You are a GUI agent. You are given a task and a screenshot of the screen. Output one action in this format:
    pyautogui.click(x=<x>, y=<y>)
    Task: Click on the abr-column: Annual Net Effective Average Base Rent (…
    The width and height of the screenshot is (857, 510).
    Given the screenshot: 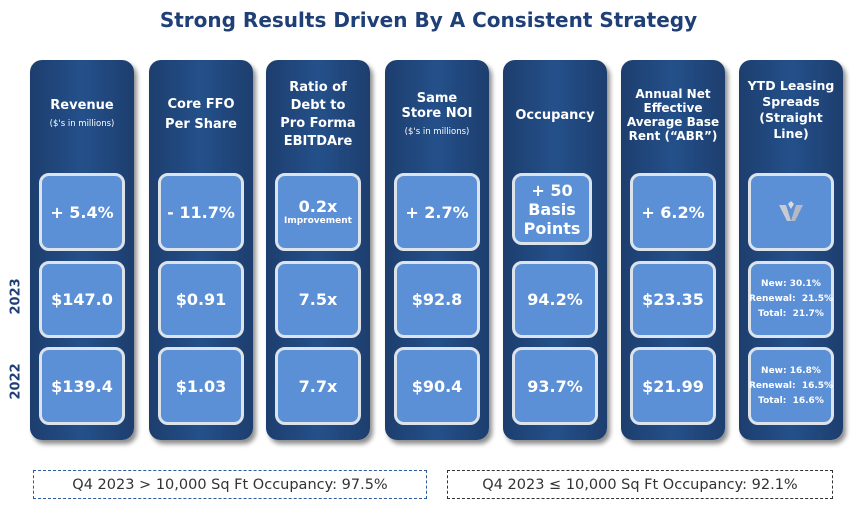 What is the action you would take?
    pyautogui.click(x=673, y=250)
    